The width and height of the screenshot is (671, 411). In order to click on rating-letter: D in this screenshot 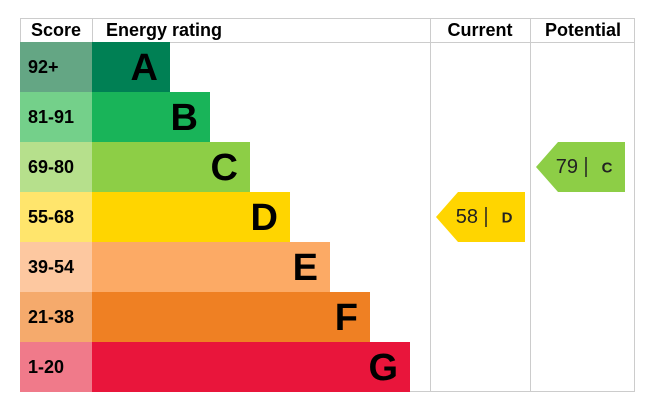, I will do `click(264, 218)`.